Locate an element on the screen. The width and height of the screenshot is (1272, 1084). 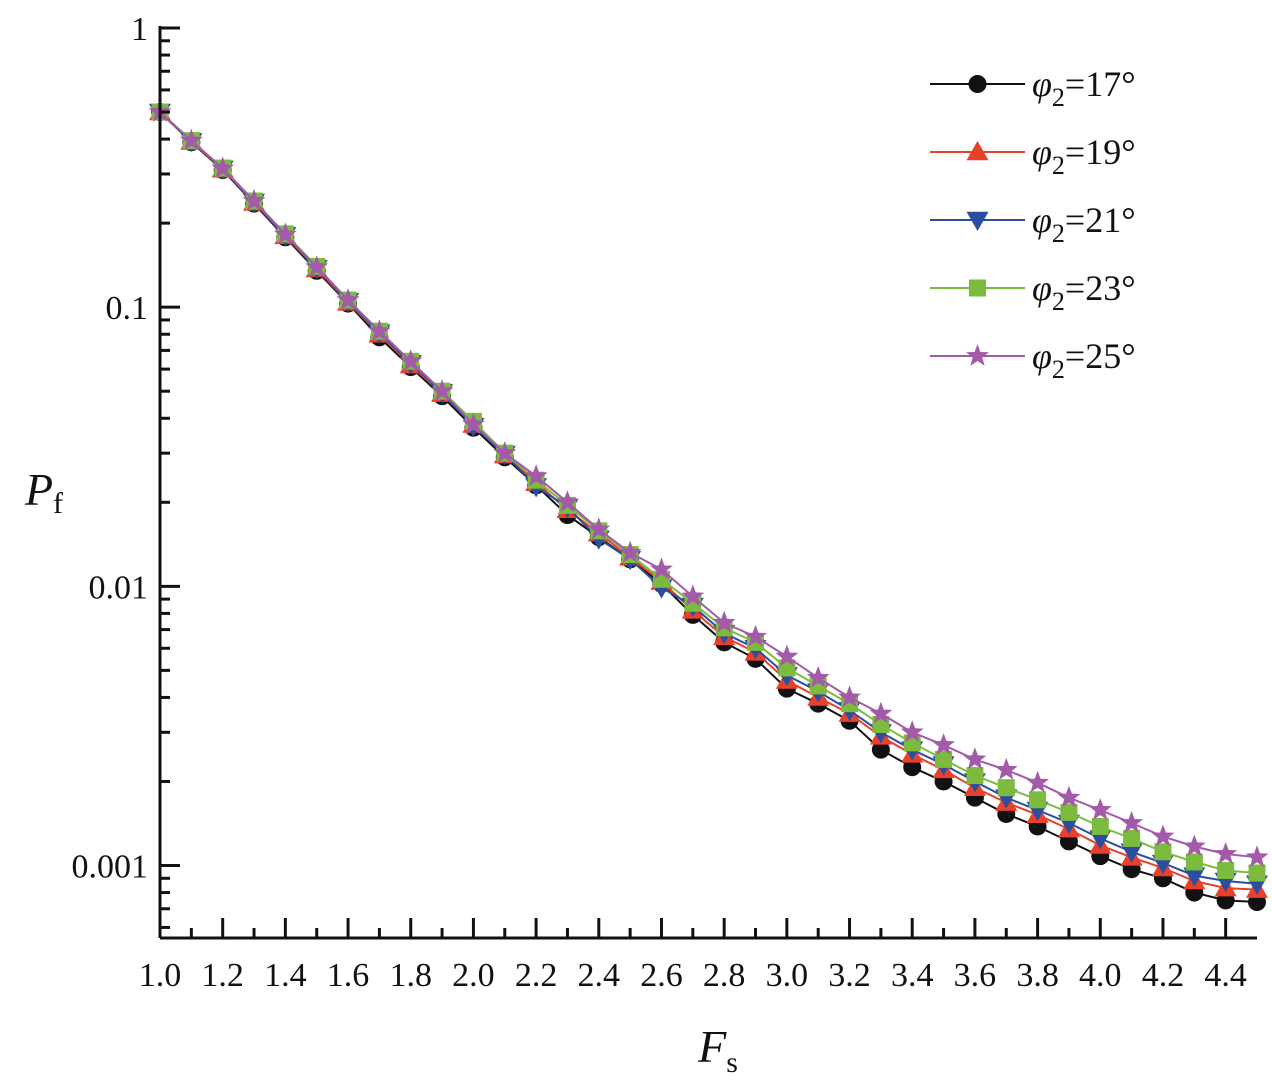
x-tick-label: 3.2 is located at coordinates (849, 975).